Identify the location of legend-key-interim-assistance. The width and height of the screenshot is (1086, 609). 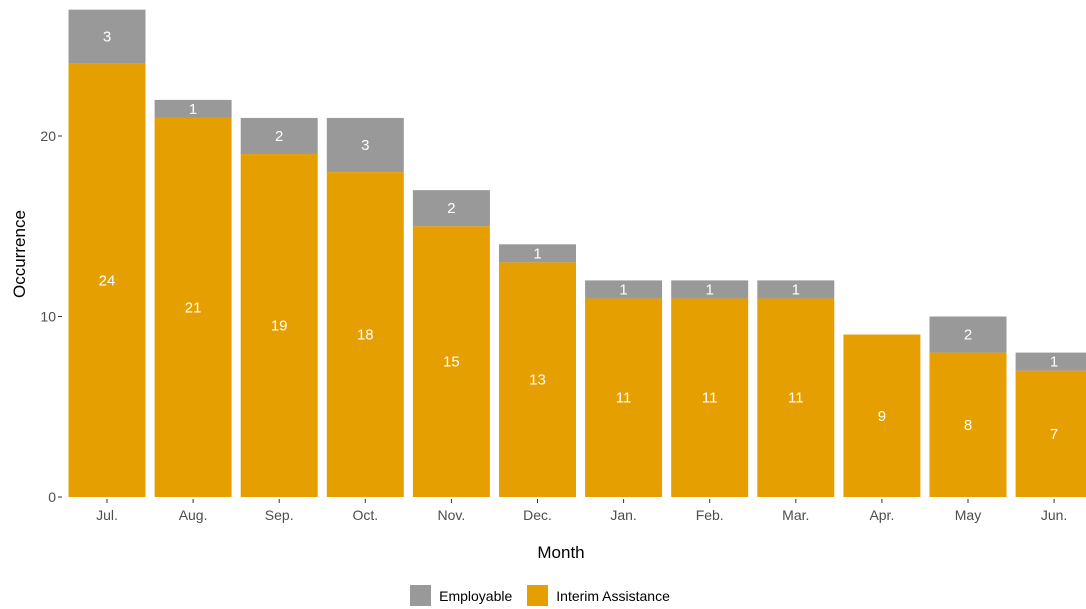
(538, 595).